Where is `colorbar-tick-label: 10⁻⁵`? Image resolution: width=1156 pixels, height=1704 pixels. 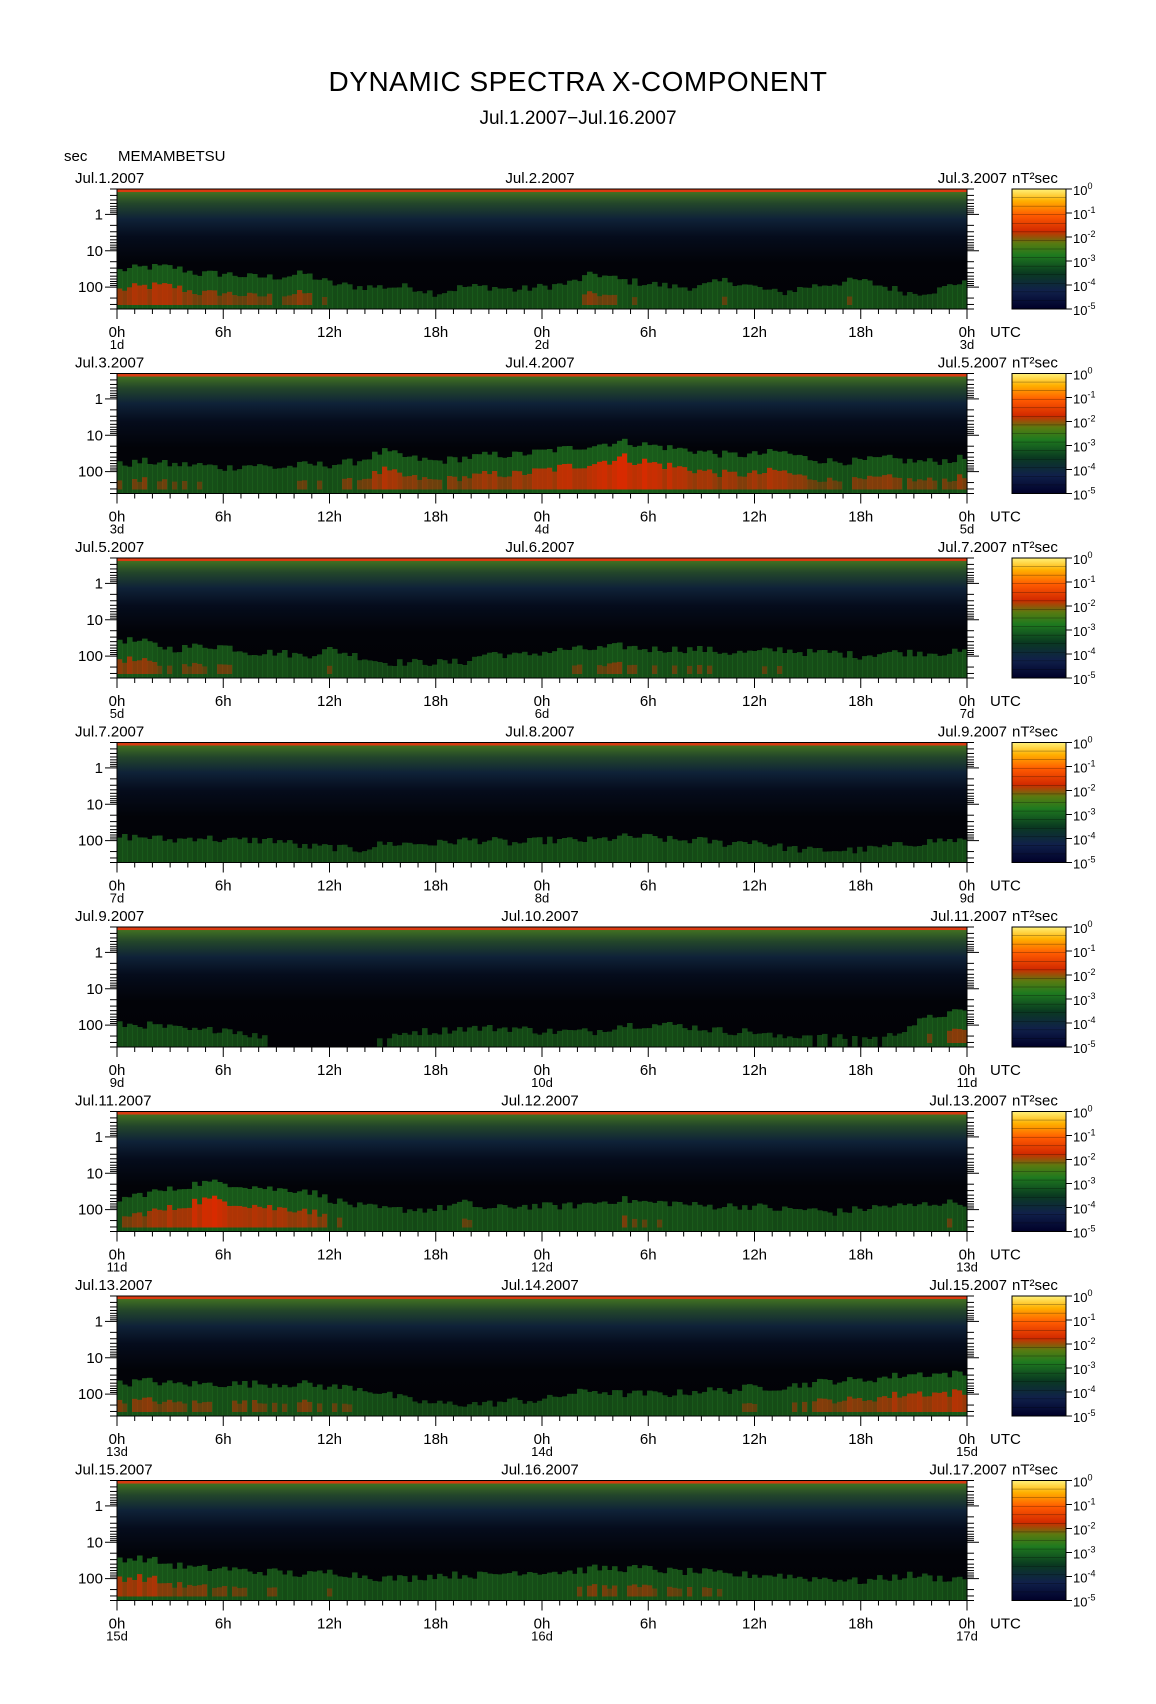
colorbar-tick-label: 10⁻⁵ is located at coordinates (1084, 863).